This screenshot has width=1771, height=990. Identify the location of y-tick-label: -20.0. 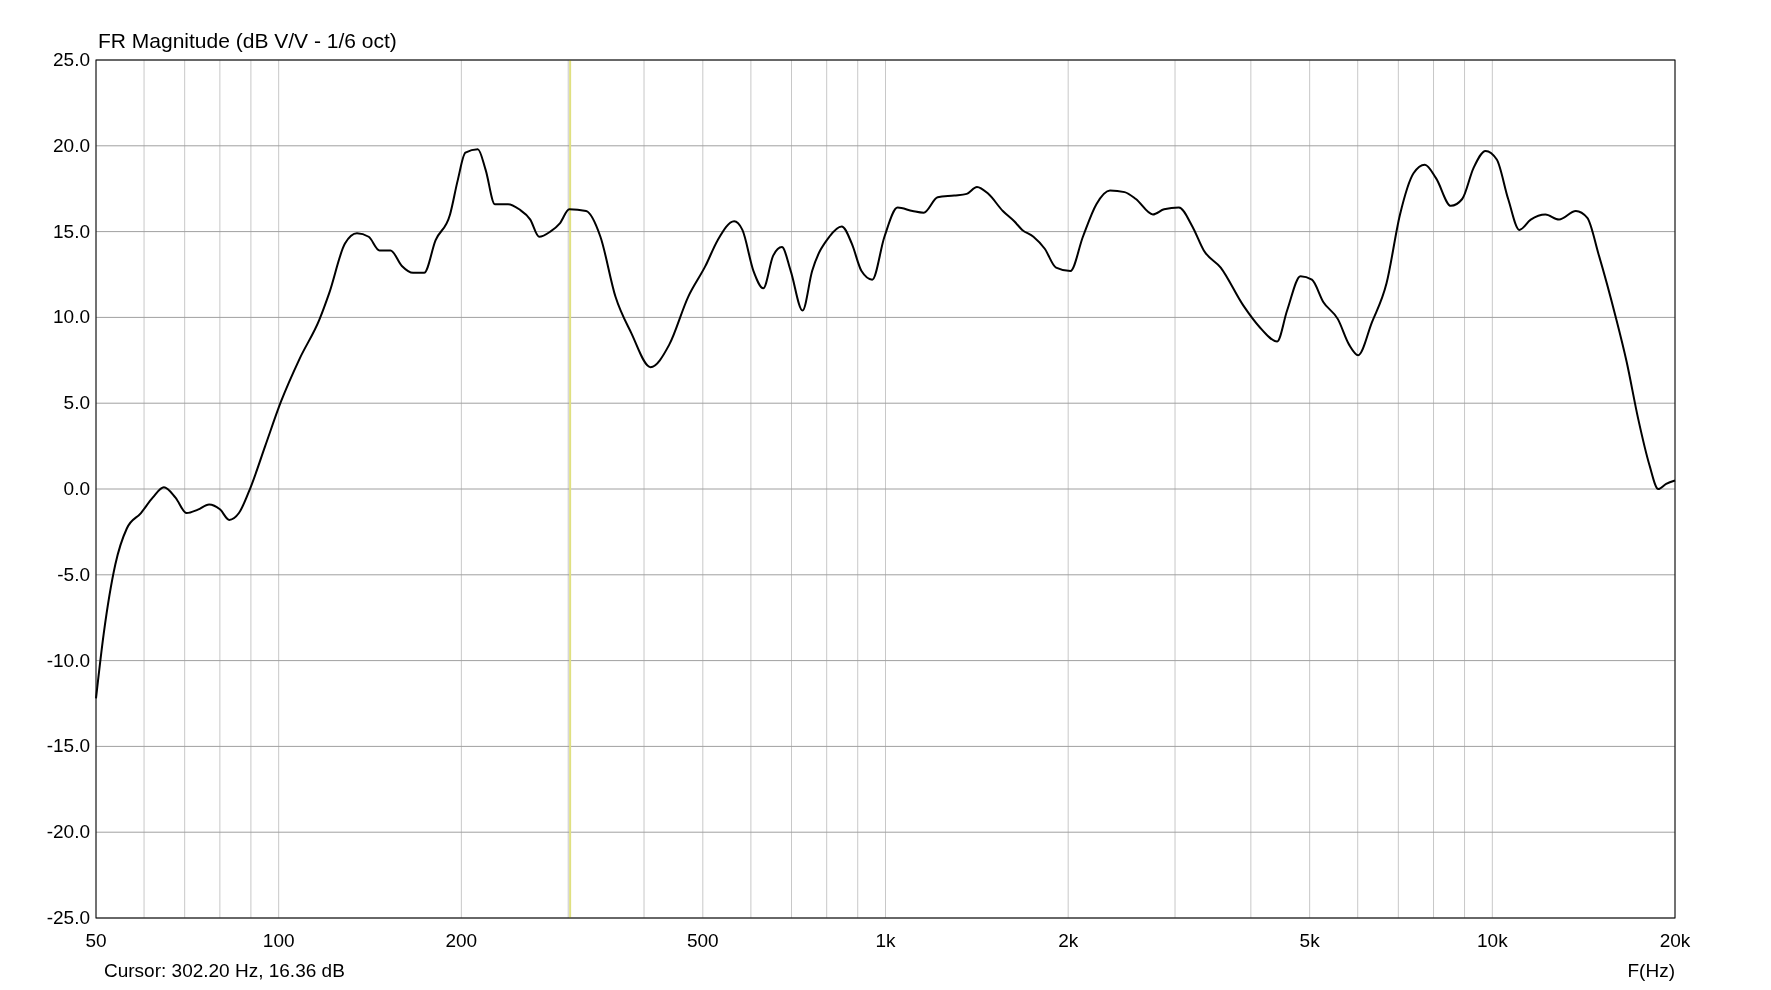
(68, 832).